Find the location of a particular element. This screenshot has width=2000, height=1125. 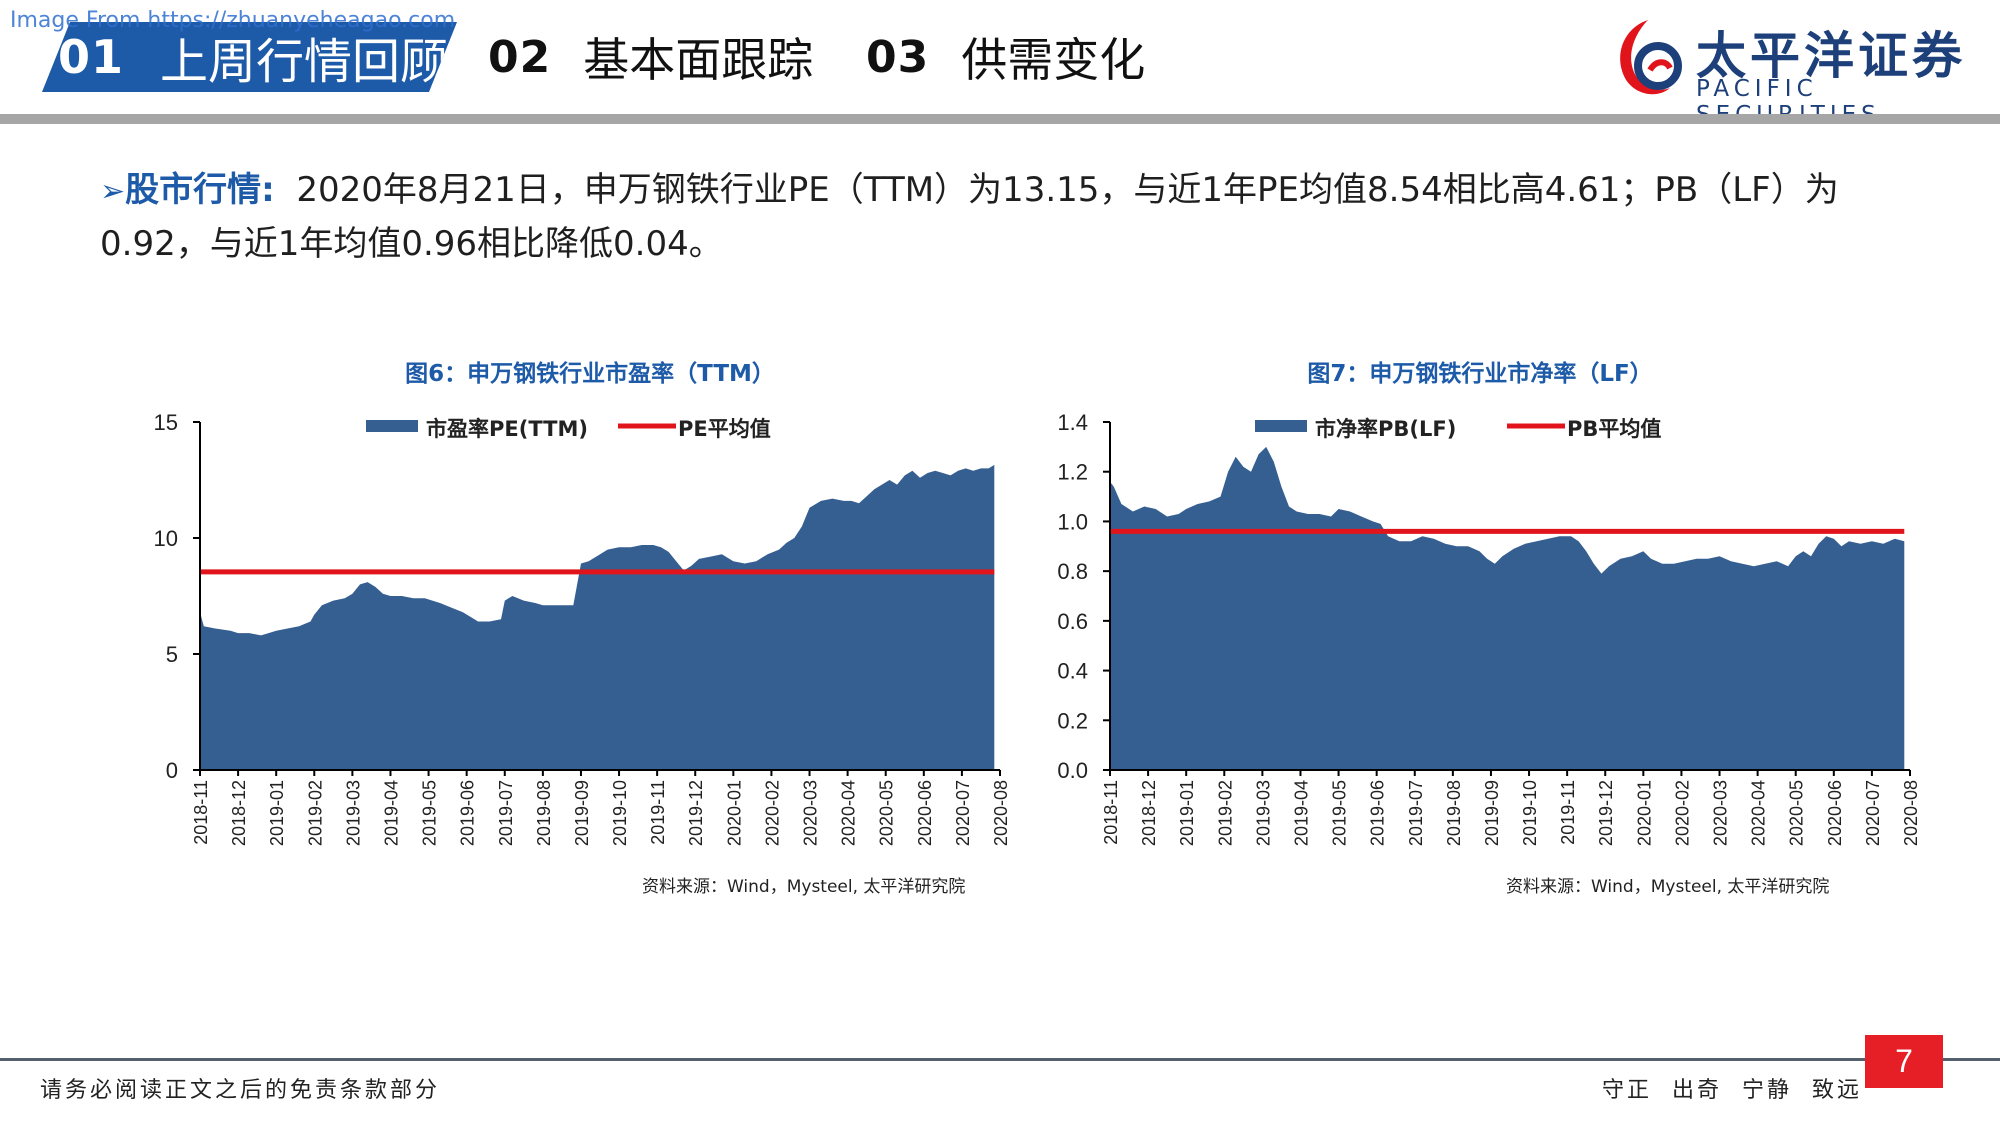

tab-label: 上周行情回顾 is located at coordinates (304, 62).